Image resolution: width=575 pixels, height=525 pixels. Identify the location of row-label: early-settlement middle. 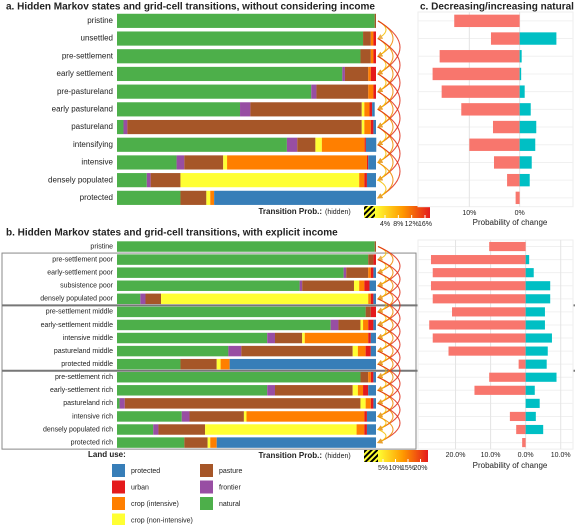
(77, 325).